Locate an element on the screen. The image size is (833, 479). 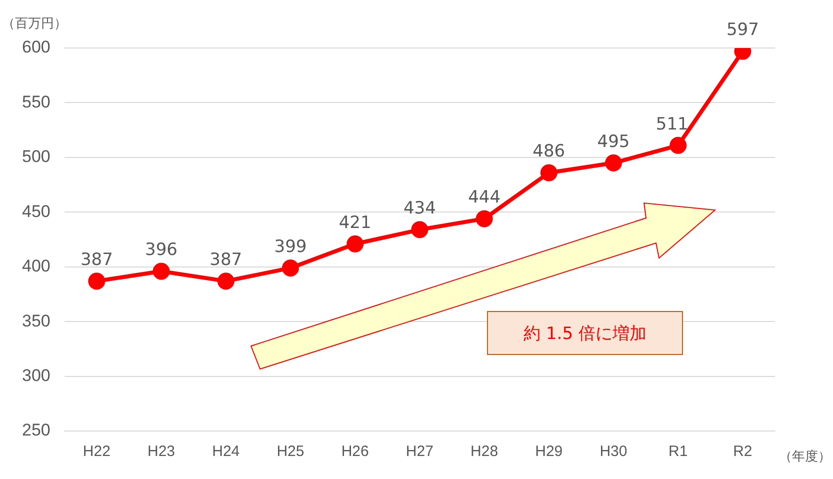
x-tick-label: R2 is located at coordinates (742, 451).